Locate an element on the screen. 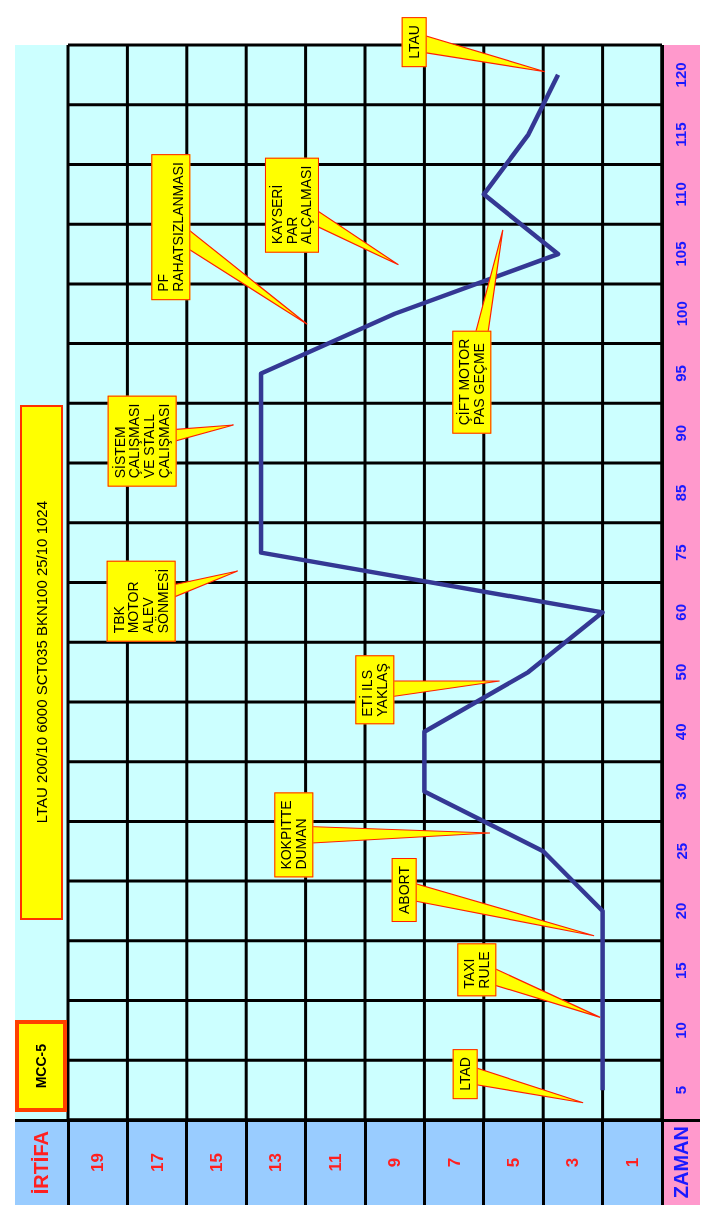 The width and height of the screenshot is (708, 1213). annotation: KOKPITTE DUMAN is located at coordinates (293, 835).